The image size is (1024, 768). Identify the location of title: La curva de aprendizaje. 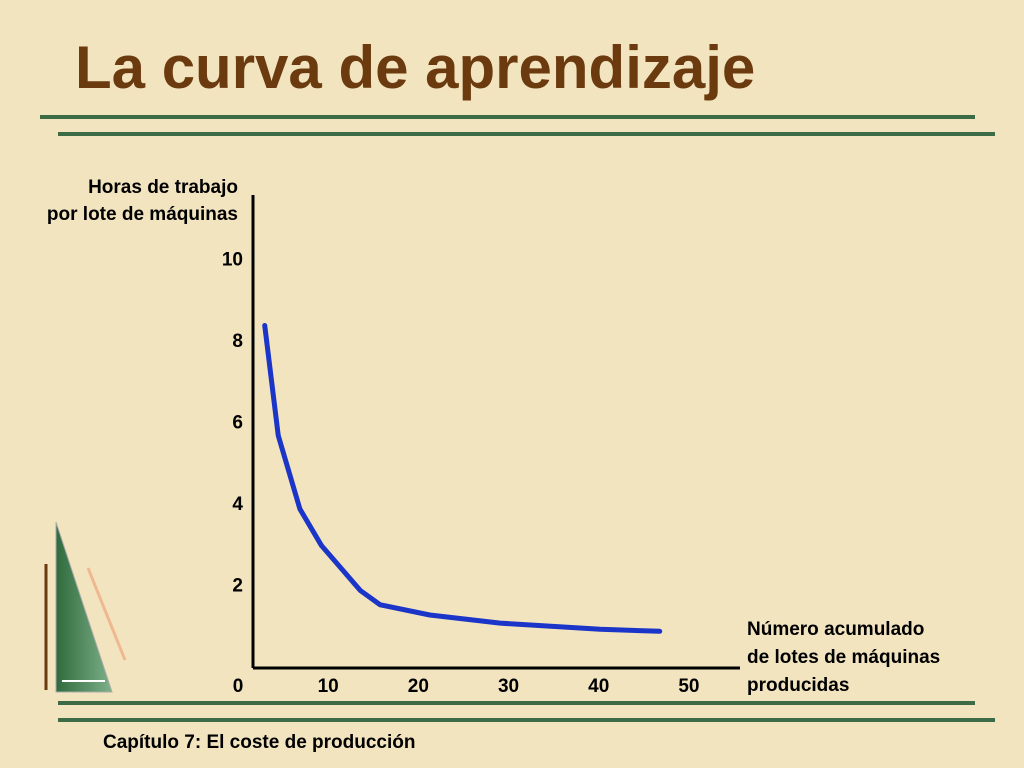
(415, 67).